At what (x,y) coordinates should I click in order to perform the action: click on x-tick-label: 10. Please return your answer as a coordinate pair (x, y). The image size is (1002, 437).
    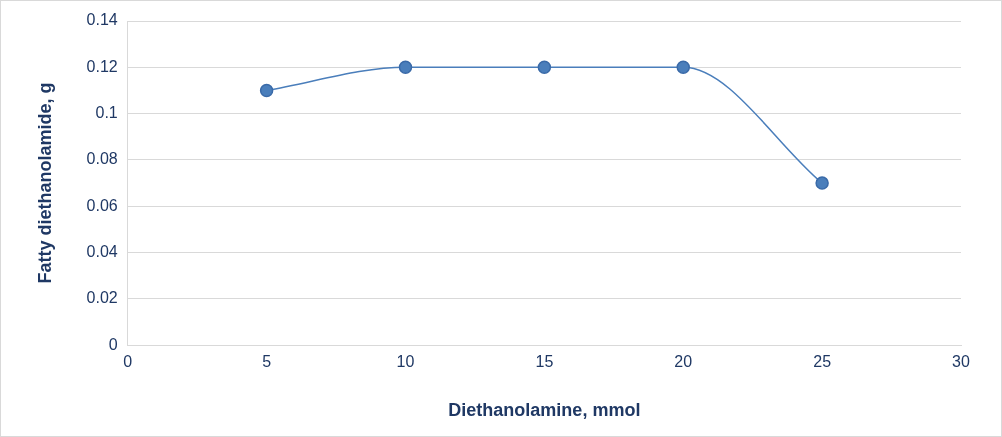
    Looking at the image, I should click on (405, 362).